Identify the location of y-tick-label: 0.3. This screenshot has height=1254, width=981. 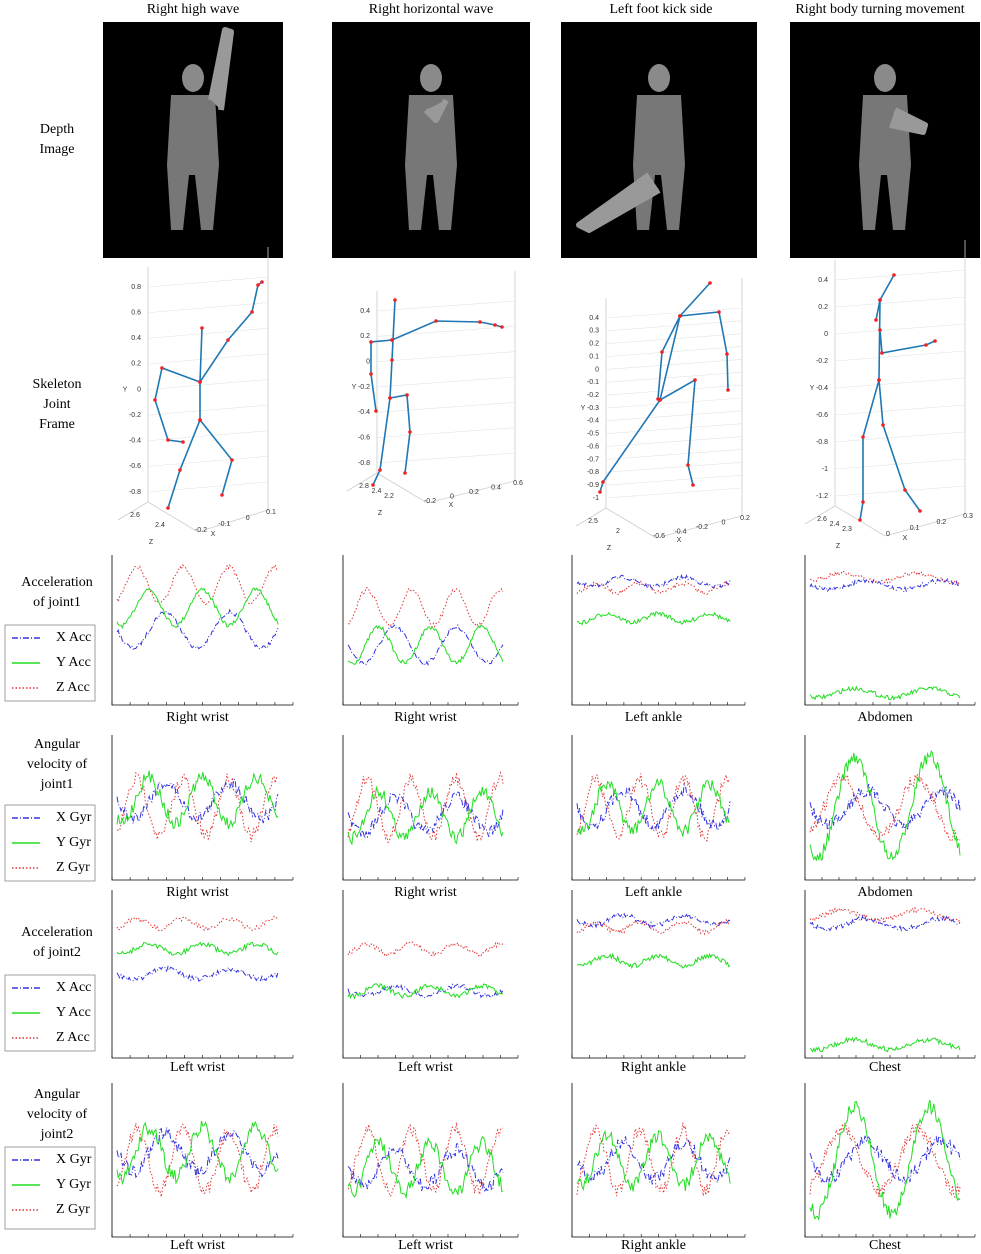
(594, 331).